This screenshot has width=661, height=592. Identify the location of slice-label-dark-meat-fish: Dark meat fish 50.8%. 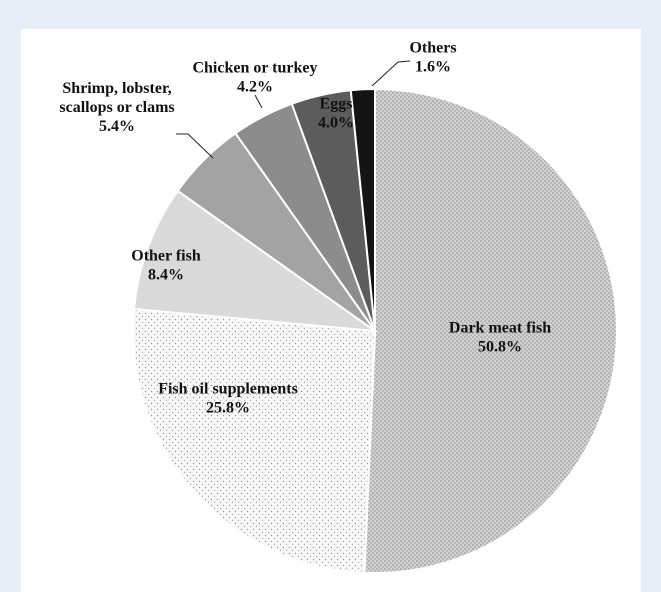
(500, 338).